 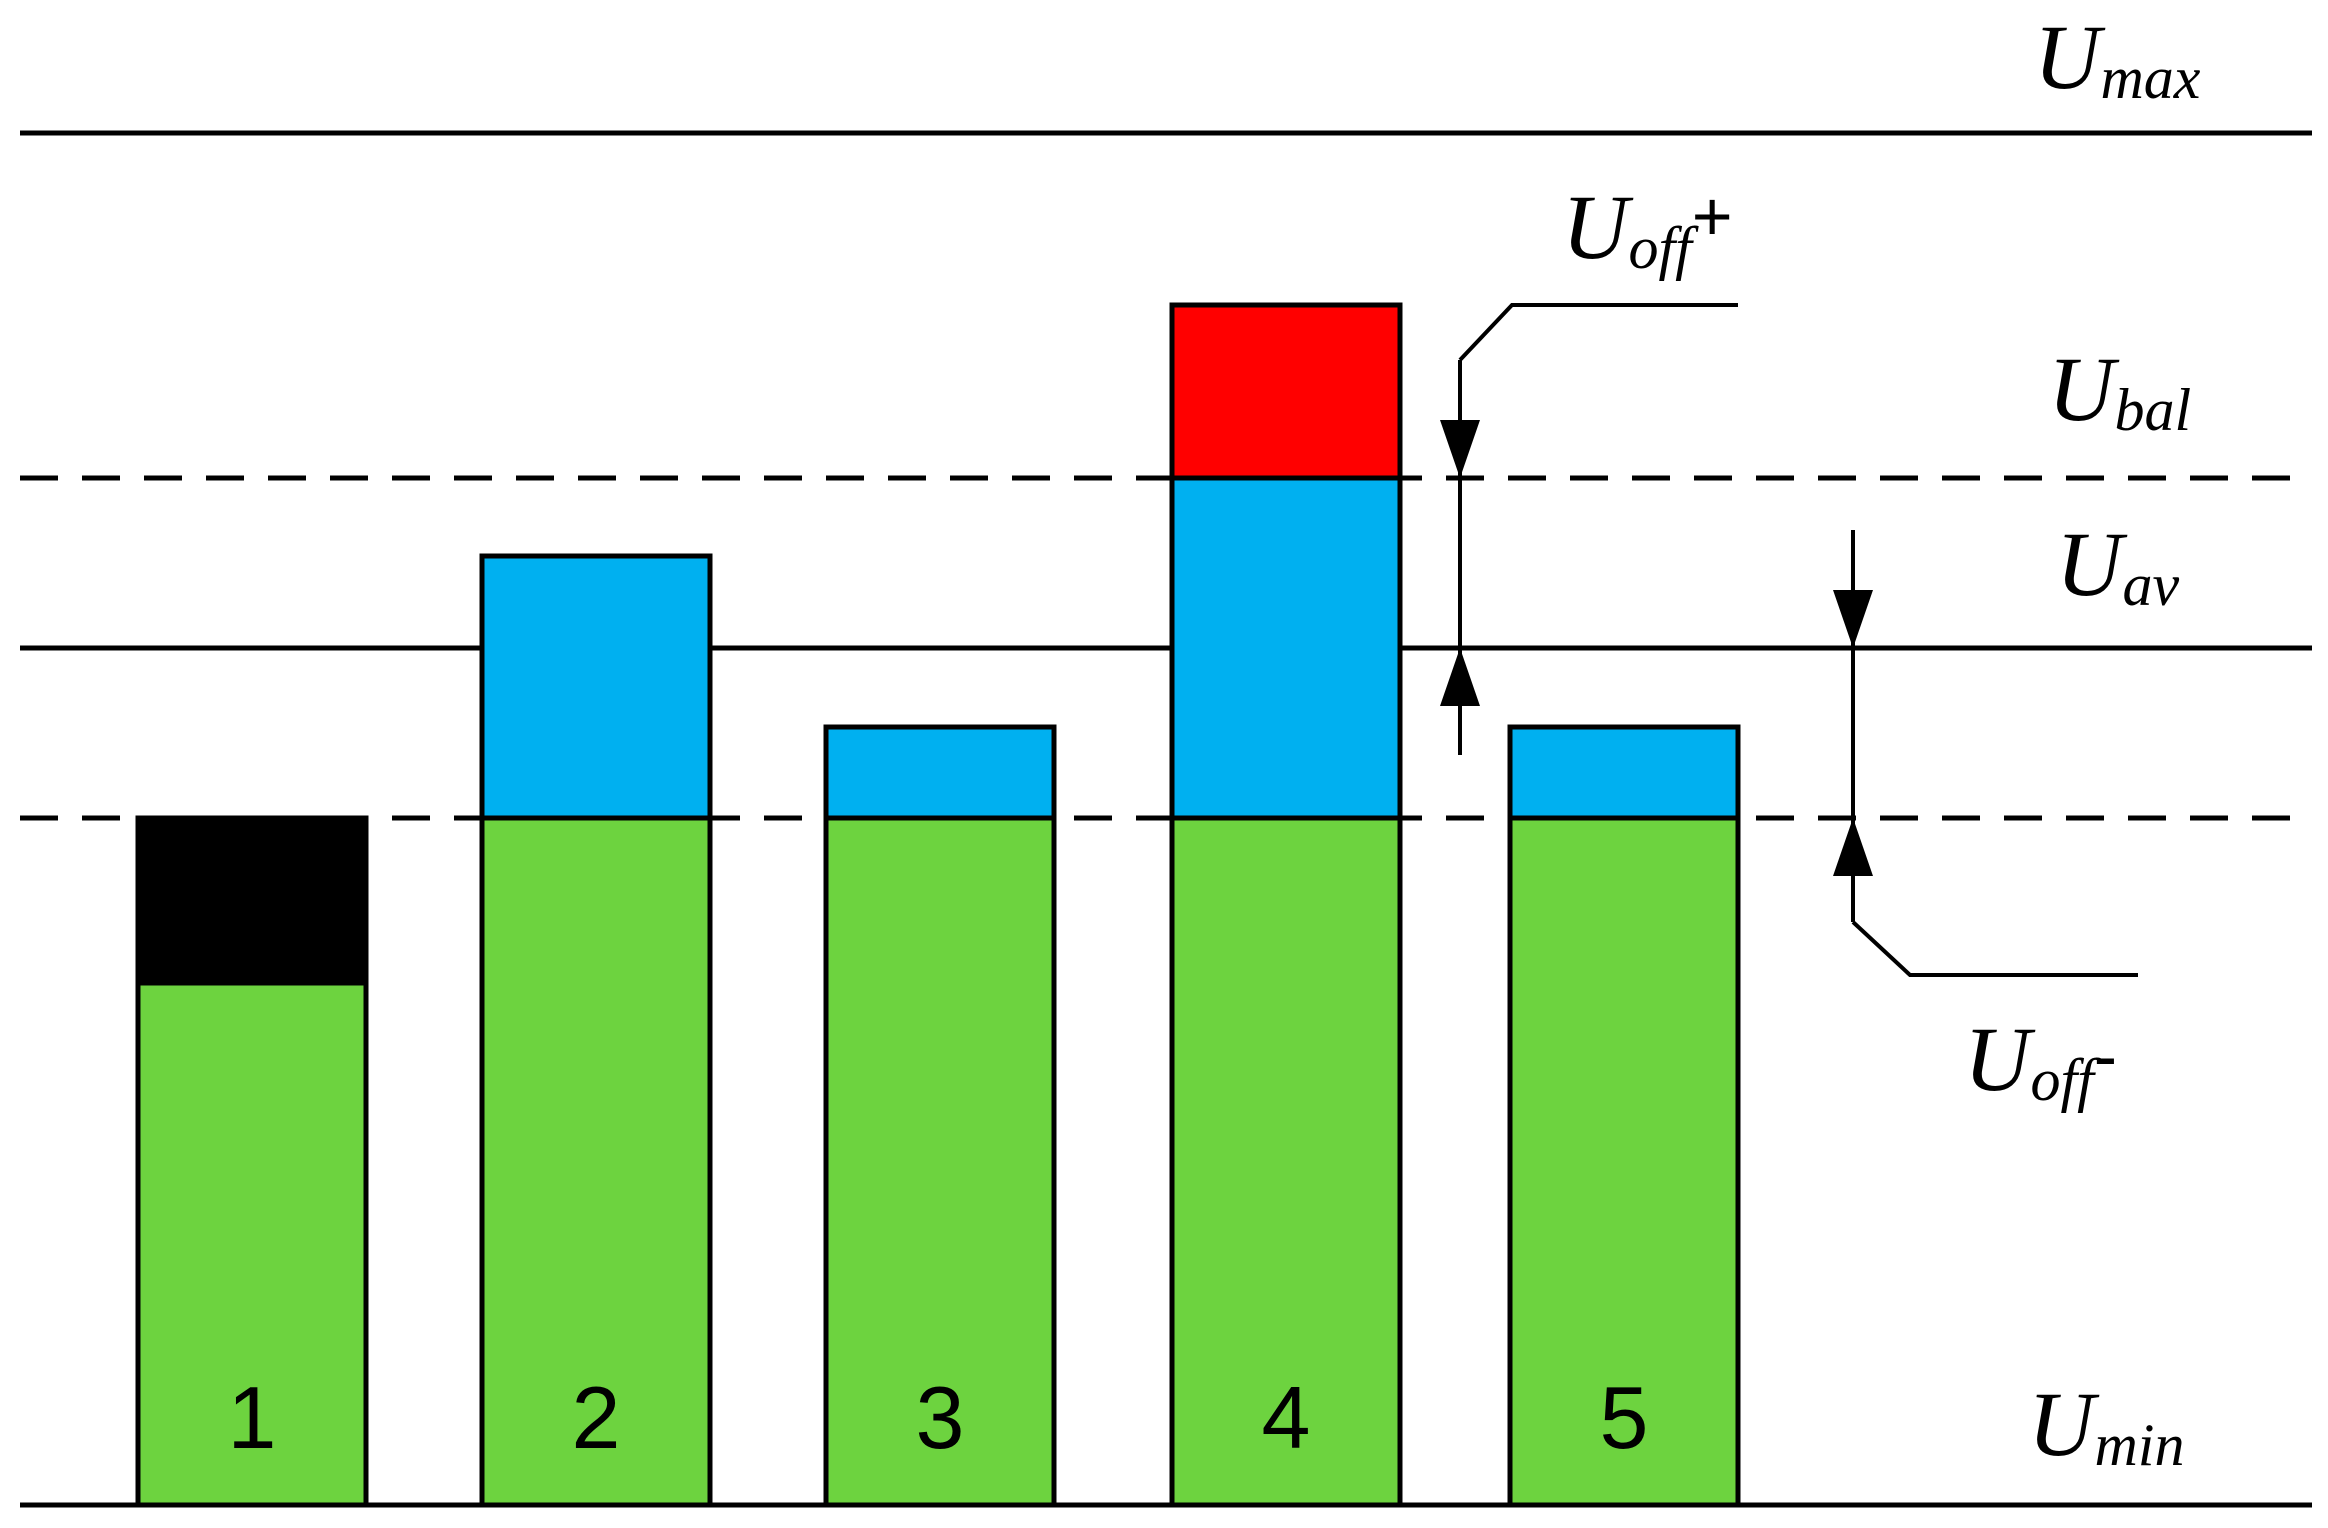 I want to click on u-bal-label: Ubal, so click(x=2119, y=390).